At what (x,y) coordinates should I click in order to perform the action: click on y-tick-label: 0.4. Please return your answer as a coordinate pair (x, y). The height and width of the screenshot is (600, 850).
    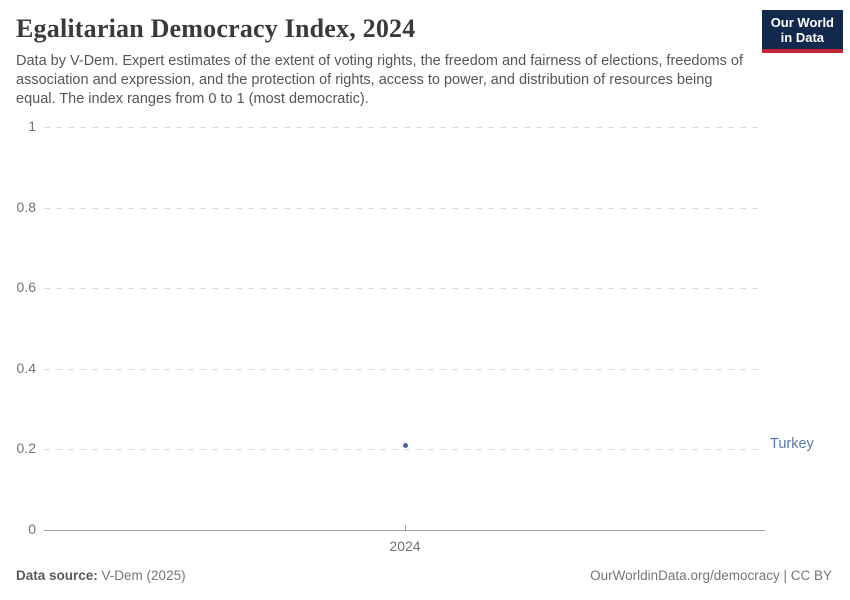
    Looking at the image, I should click on (26, 367).